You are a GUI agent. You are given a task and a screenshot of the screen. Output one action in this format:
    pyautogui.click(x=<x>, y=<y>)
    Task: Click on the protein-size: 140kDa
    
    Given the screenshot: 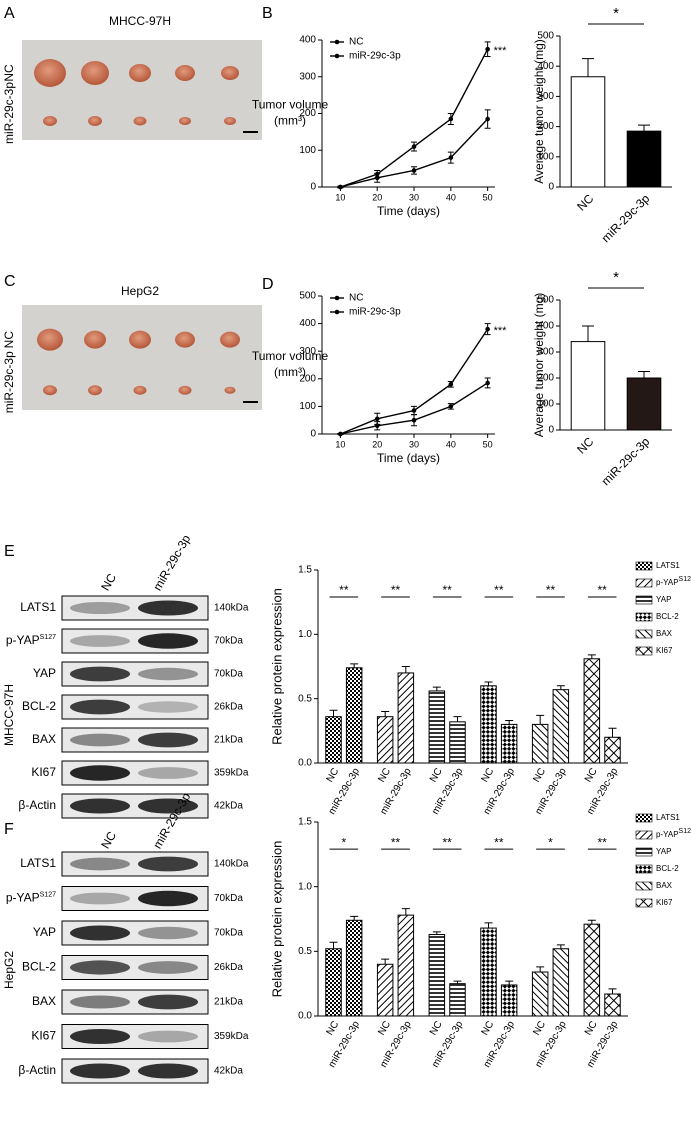 What is the action you would take?
    pyautogui.click(x=231, y=864)
    